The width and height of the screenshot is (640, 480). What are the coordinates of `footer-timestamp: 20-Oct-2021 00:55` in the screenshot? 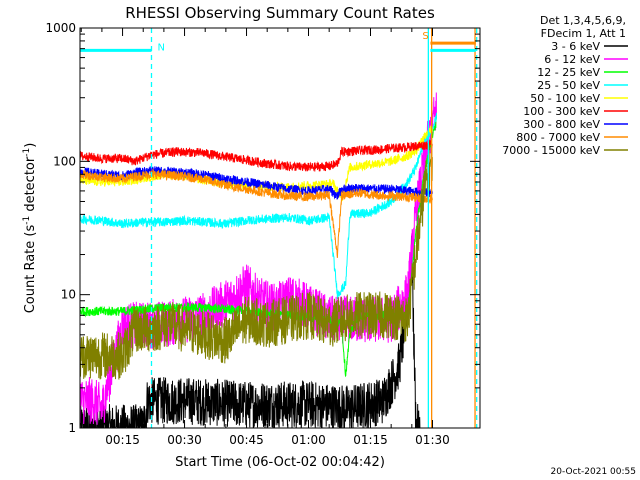 It's located at (593, 472).